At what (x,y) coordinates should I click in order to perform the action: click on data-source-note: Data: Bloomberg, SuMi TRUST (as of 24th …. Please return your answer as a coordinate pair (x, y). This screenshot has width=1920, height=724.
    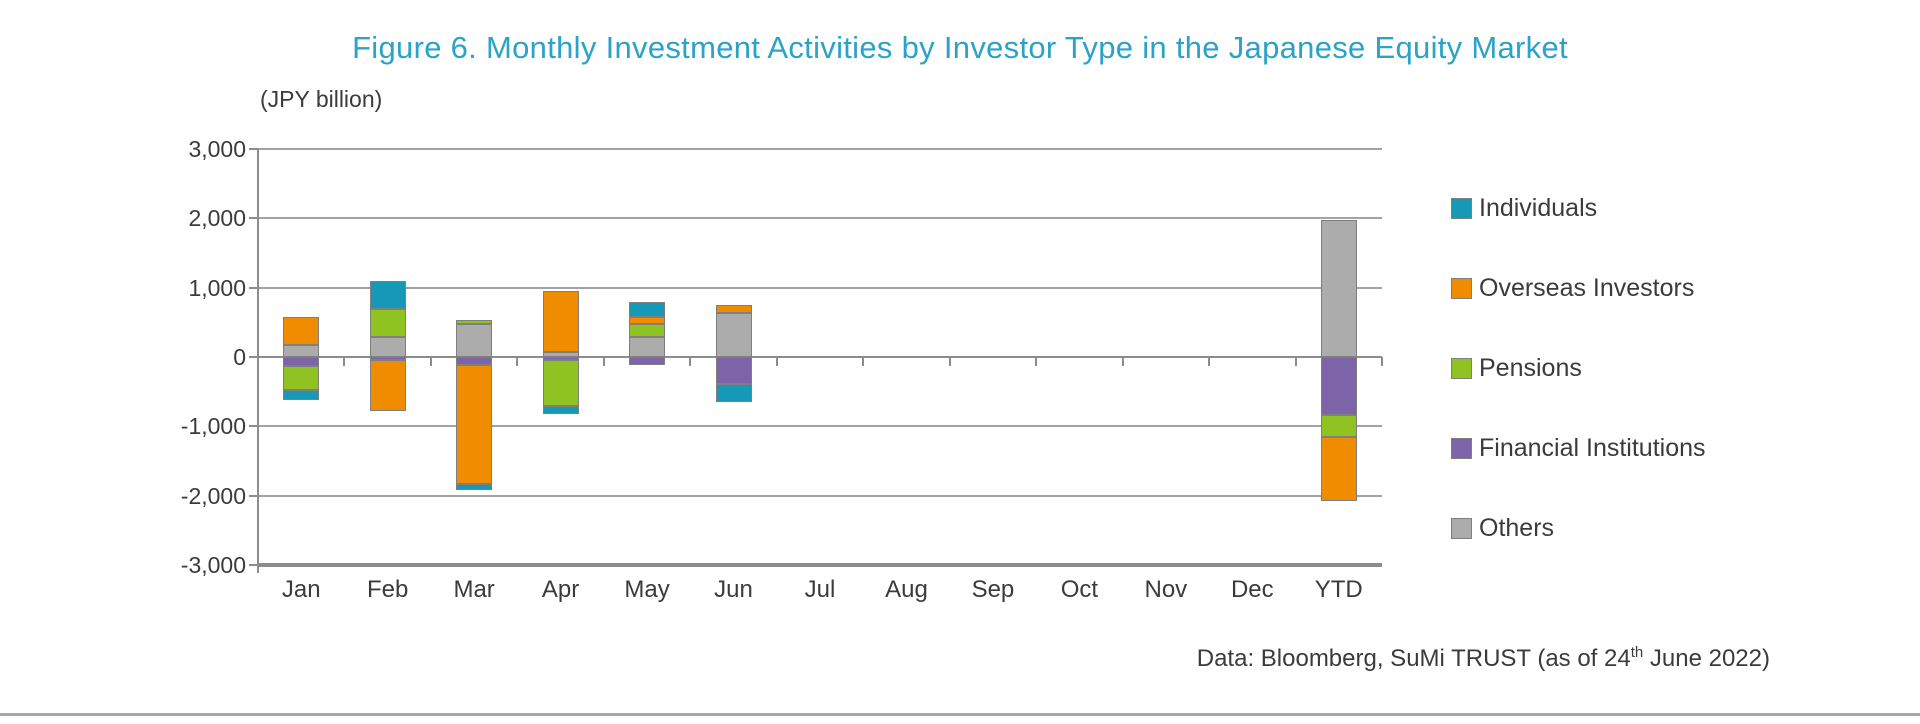
    Looking at the image, I should click on (1483, 658).